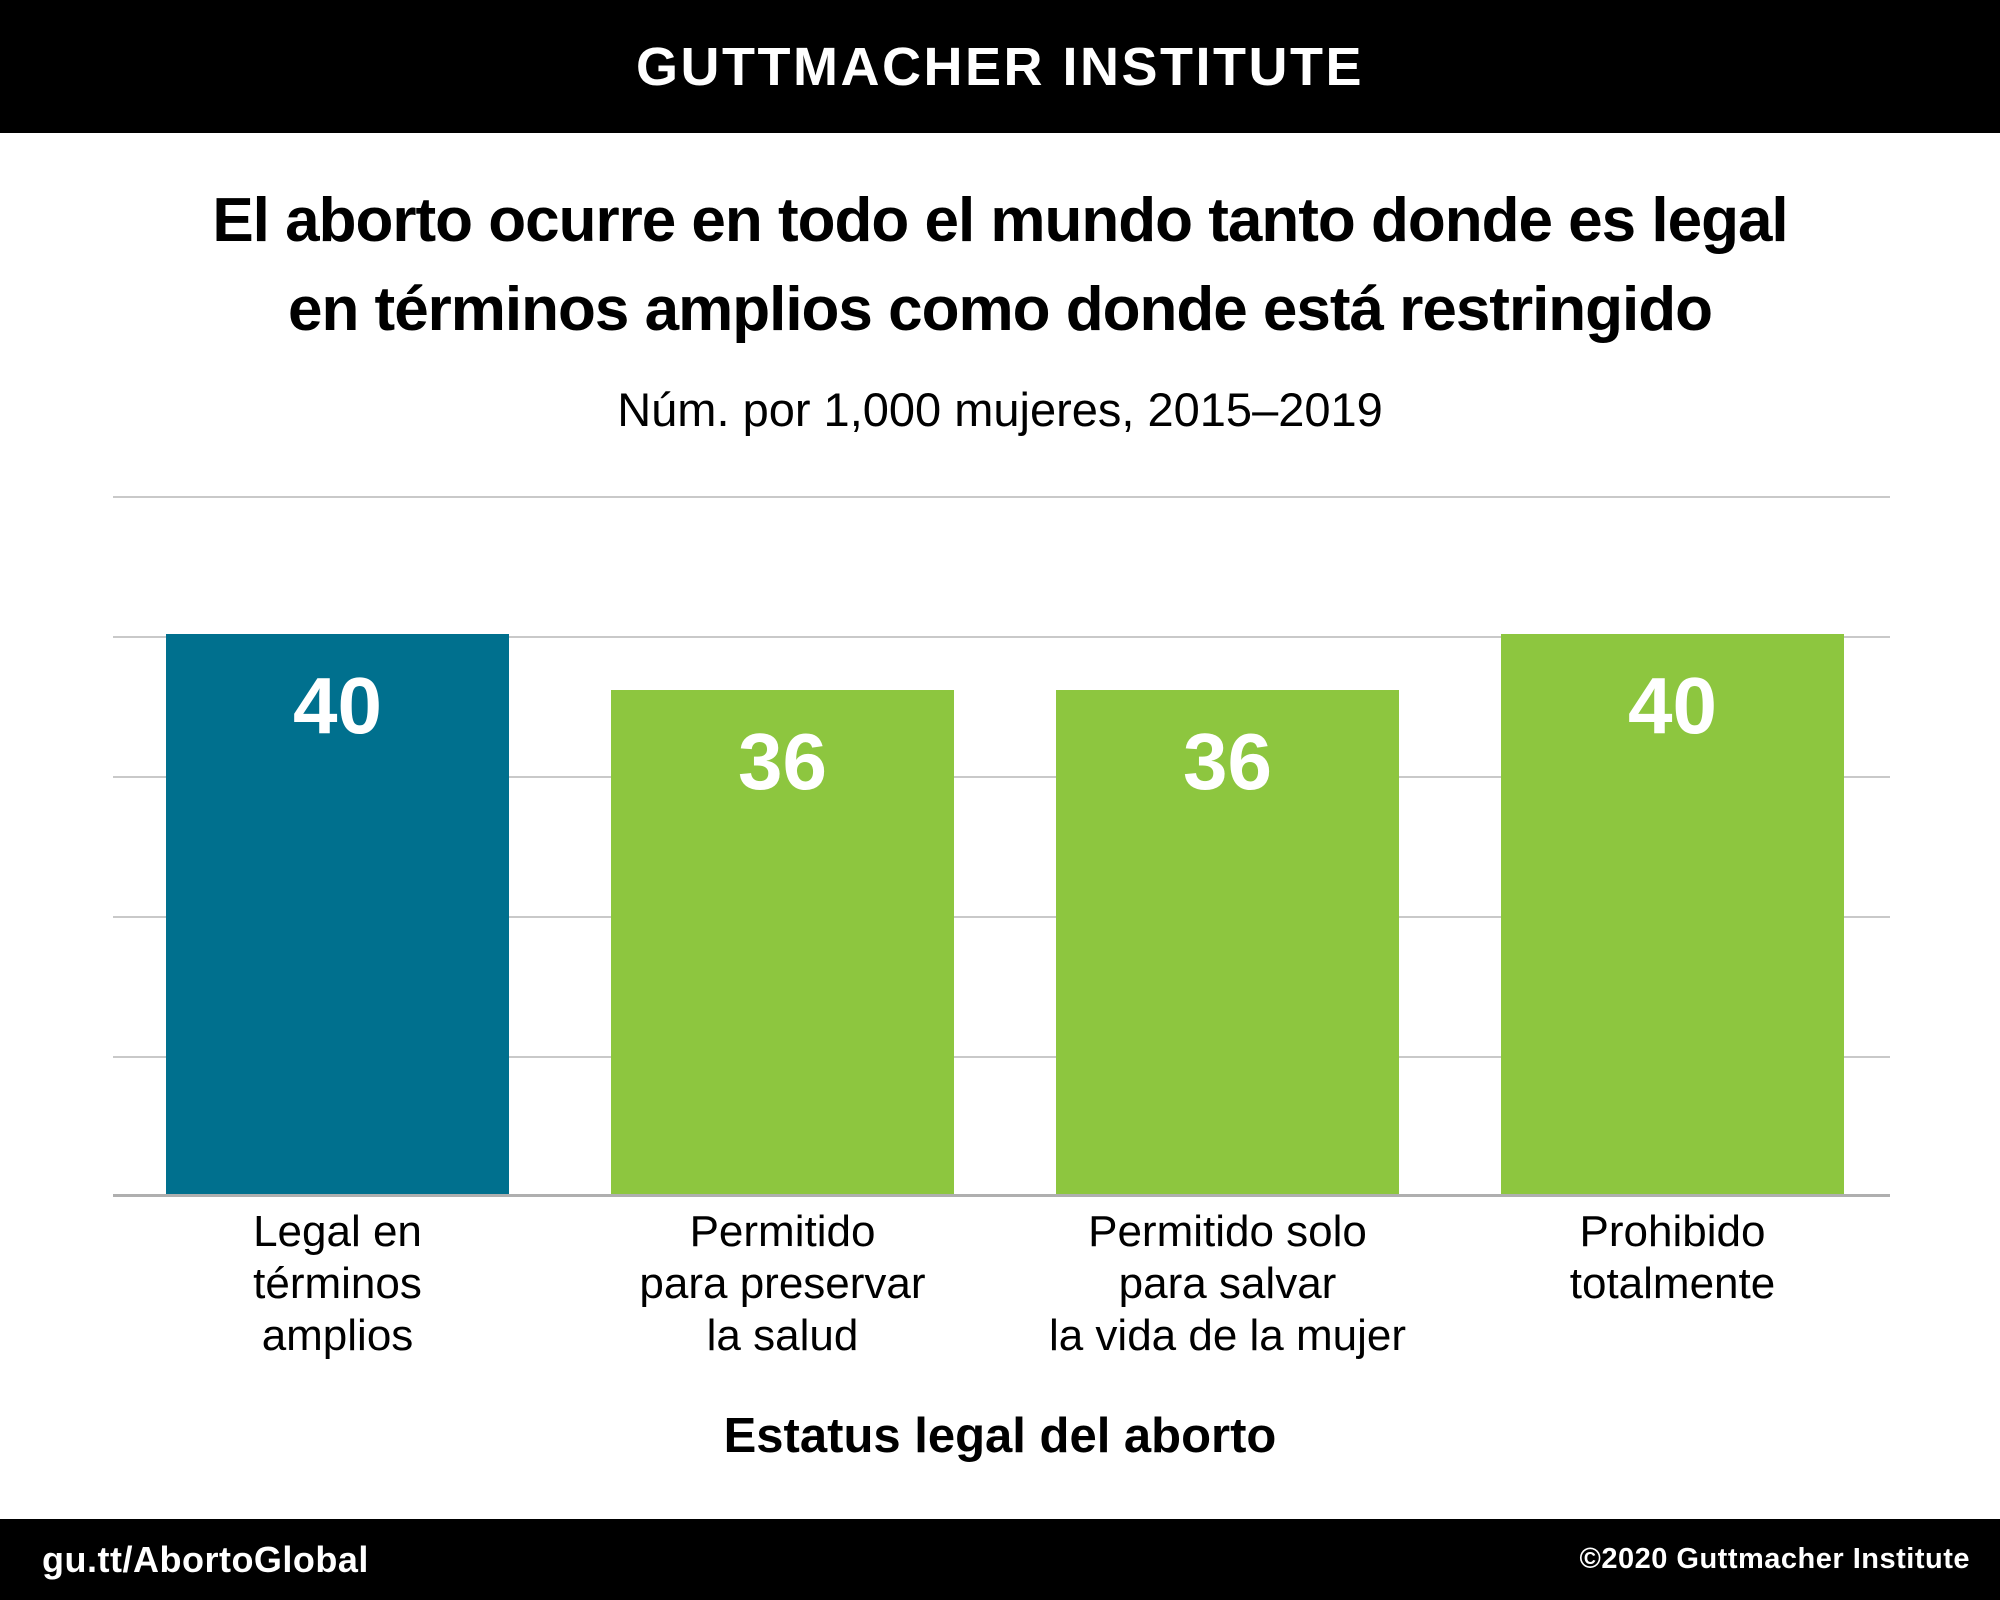 This screenshot has width=2000, height=1600. Describe the element at coordinates (337, 914) in the screenshot. I see `bar-legal-en-terminos-amplios: 40` at that location.